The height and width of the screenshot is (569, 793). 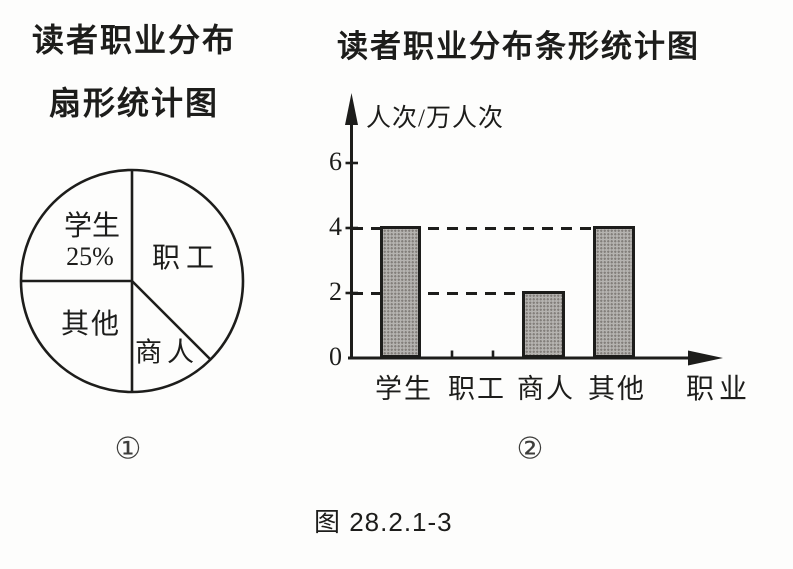 I want to click on pie-slice-label-worker: 职工, so click(x=186, y=258).